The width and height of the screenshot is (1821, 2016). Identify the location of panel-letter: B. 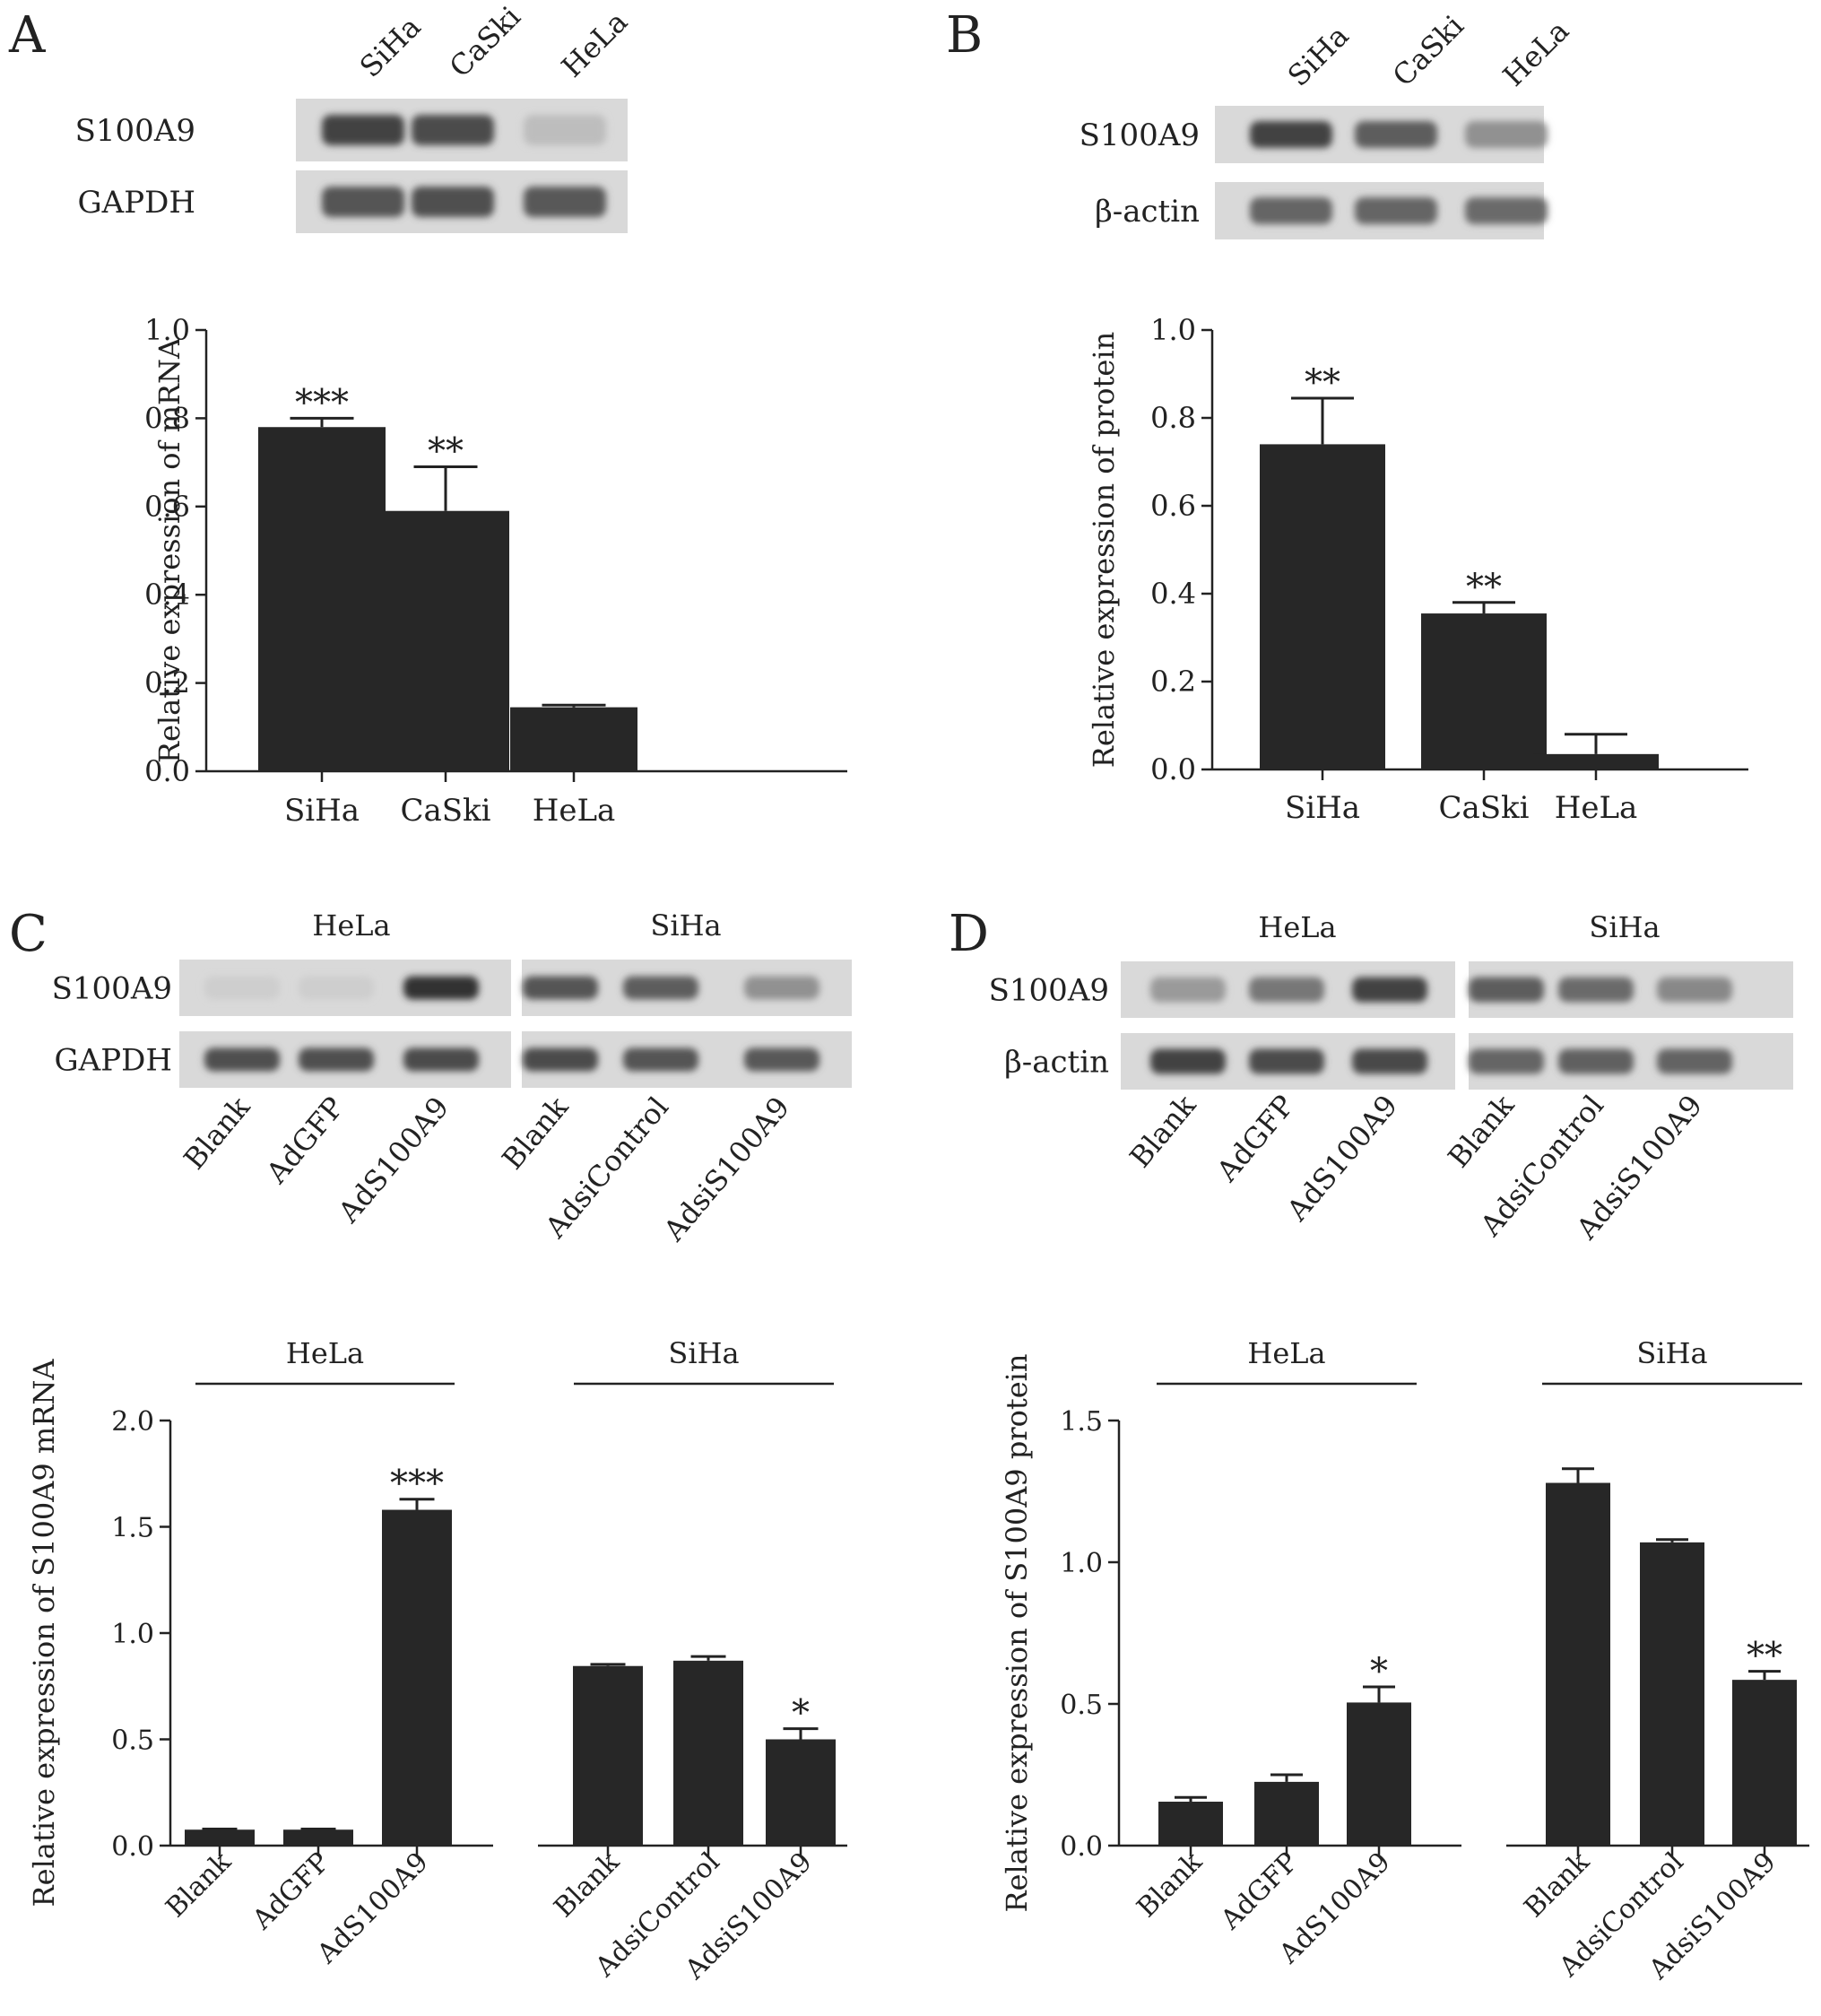
(965, 35).